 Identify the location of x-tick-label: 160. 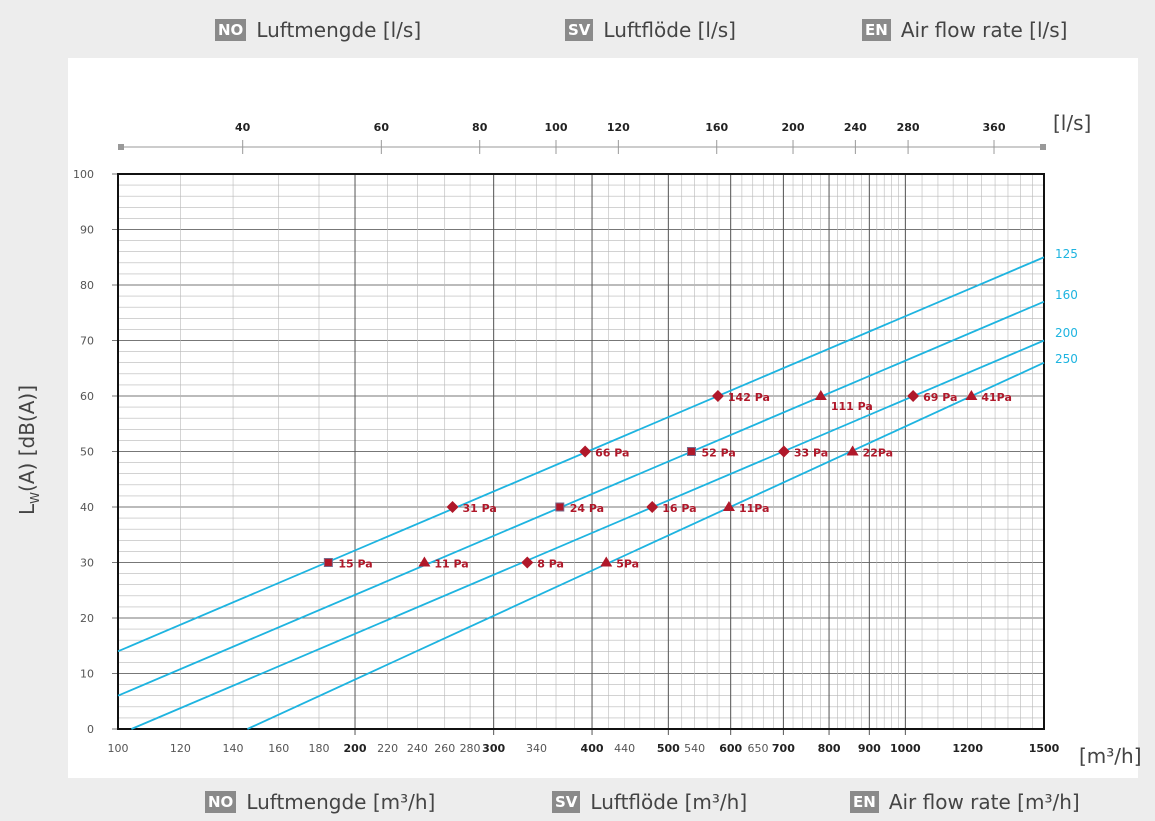
(278, 748).